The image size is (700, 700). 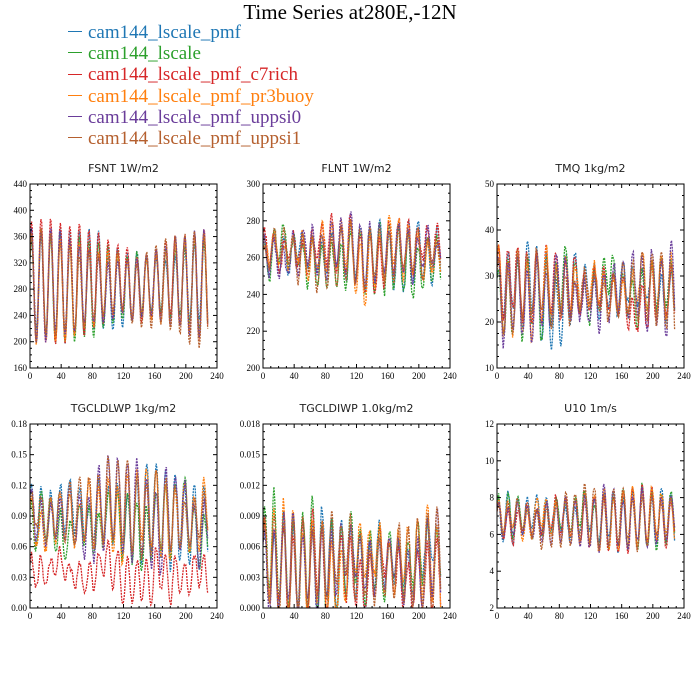 I want to click on plot-frame, so click(x=123, y=516).